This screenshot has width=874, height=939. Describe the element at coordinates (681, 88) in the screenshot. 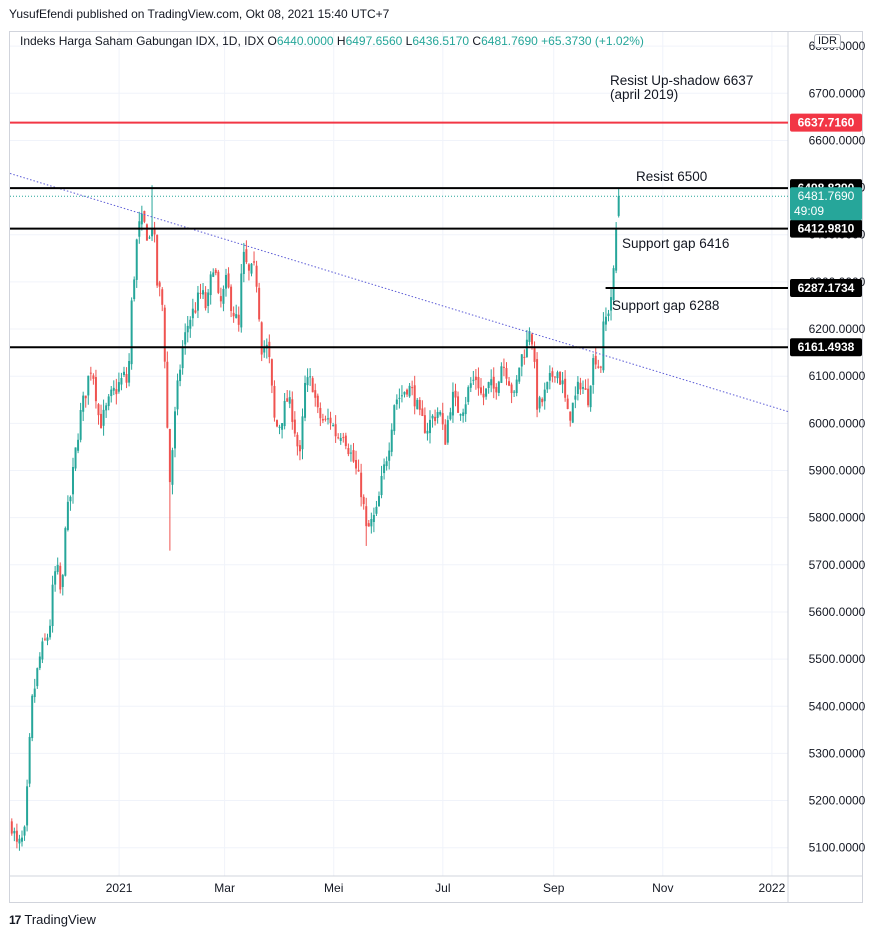

I see `annotation-resist-upshadow: Resist Up-shadow 6637 (april 2019)` at that location.